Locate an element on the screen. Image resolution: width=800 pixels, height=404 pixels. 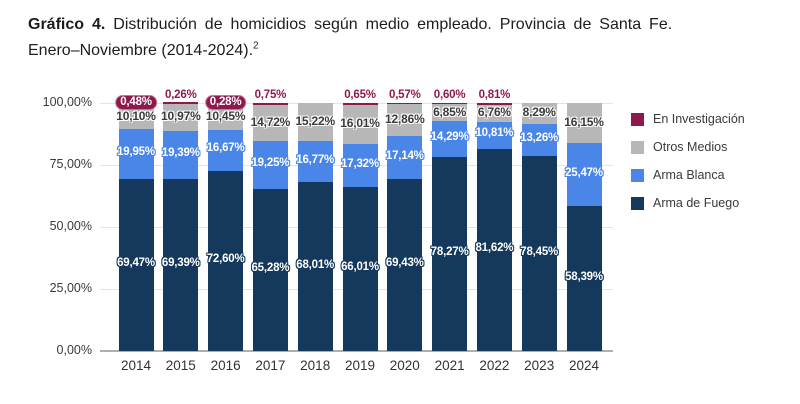
value-label-otros-medios-2021: 6,85% is located at coordinates (450, 111).